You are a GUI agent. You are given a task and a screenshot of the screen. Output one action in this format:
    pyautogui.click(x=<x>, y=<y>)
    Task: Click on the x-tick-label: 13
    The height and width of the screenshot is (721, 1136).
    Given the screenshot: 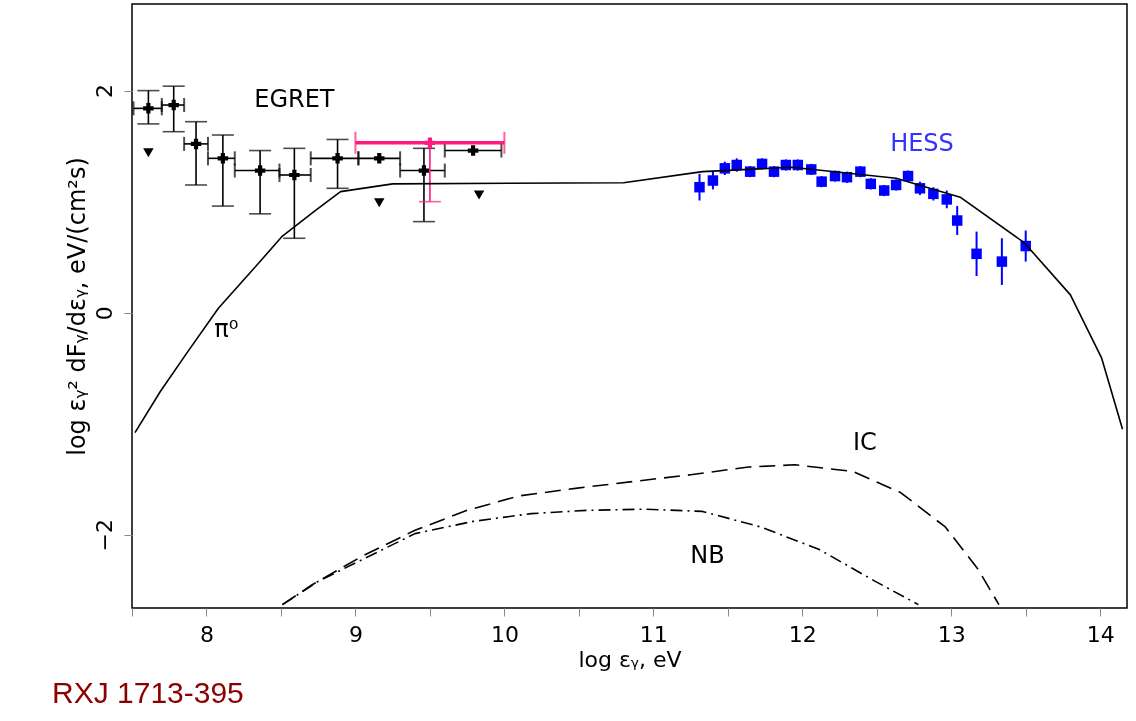 What is the action you would take?
    pyautogui.click(x=951, y=634)
    